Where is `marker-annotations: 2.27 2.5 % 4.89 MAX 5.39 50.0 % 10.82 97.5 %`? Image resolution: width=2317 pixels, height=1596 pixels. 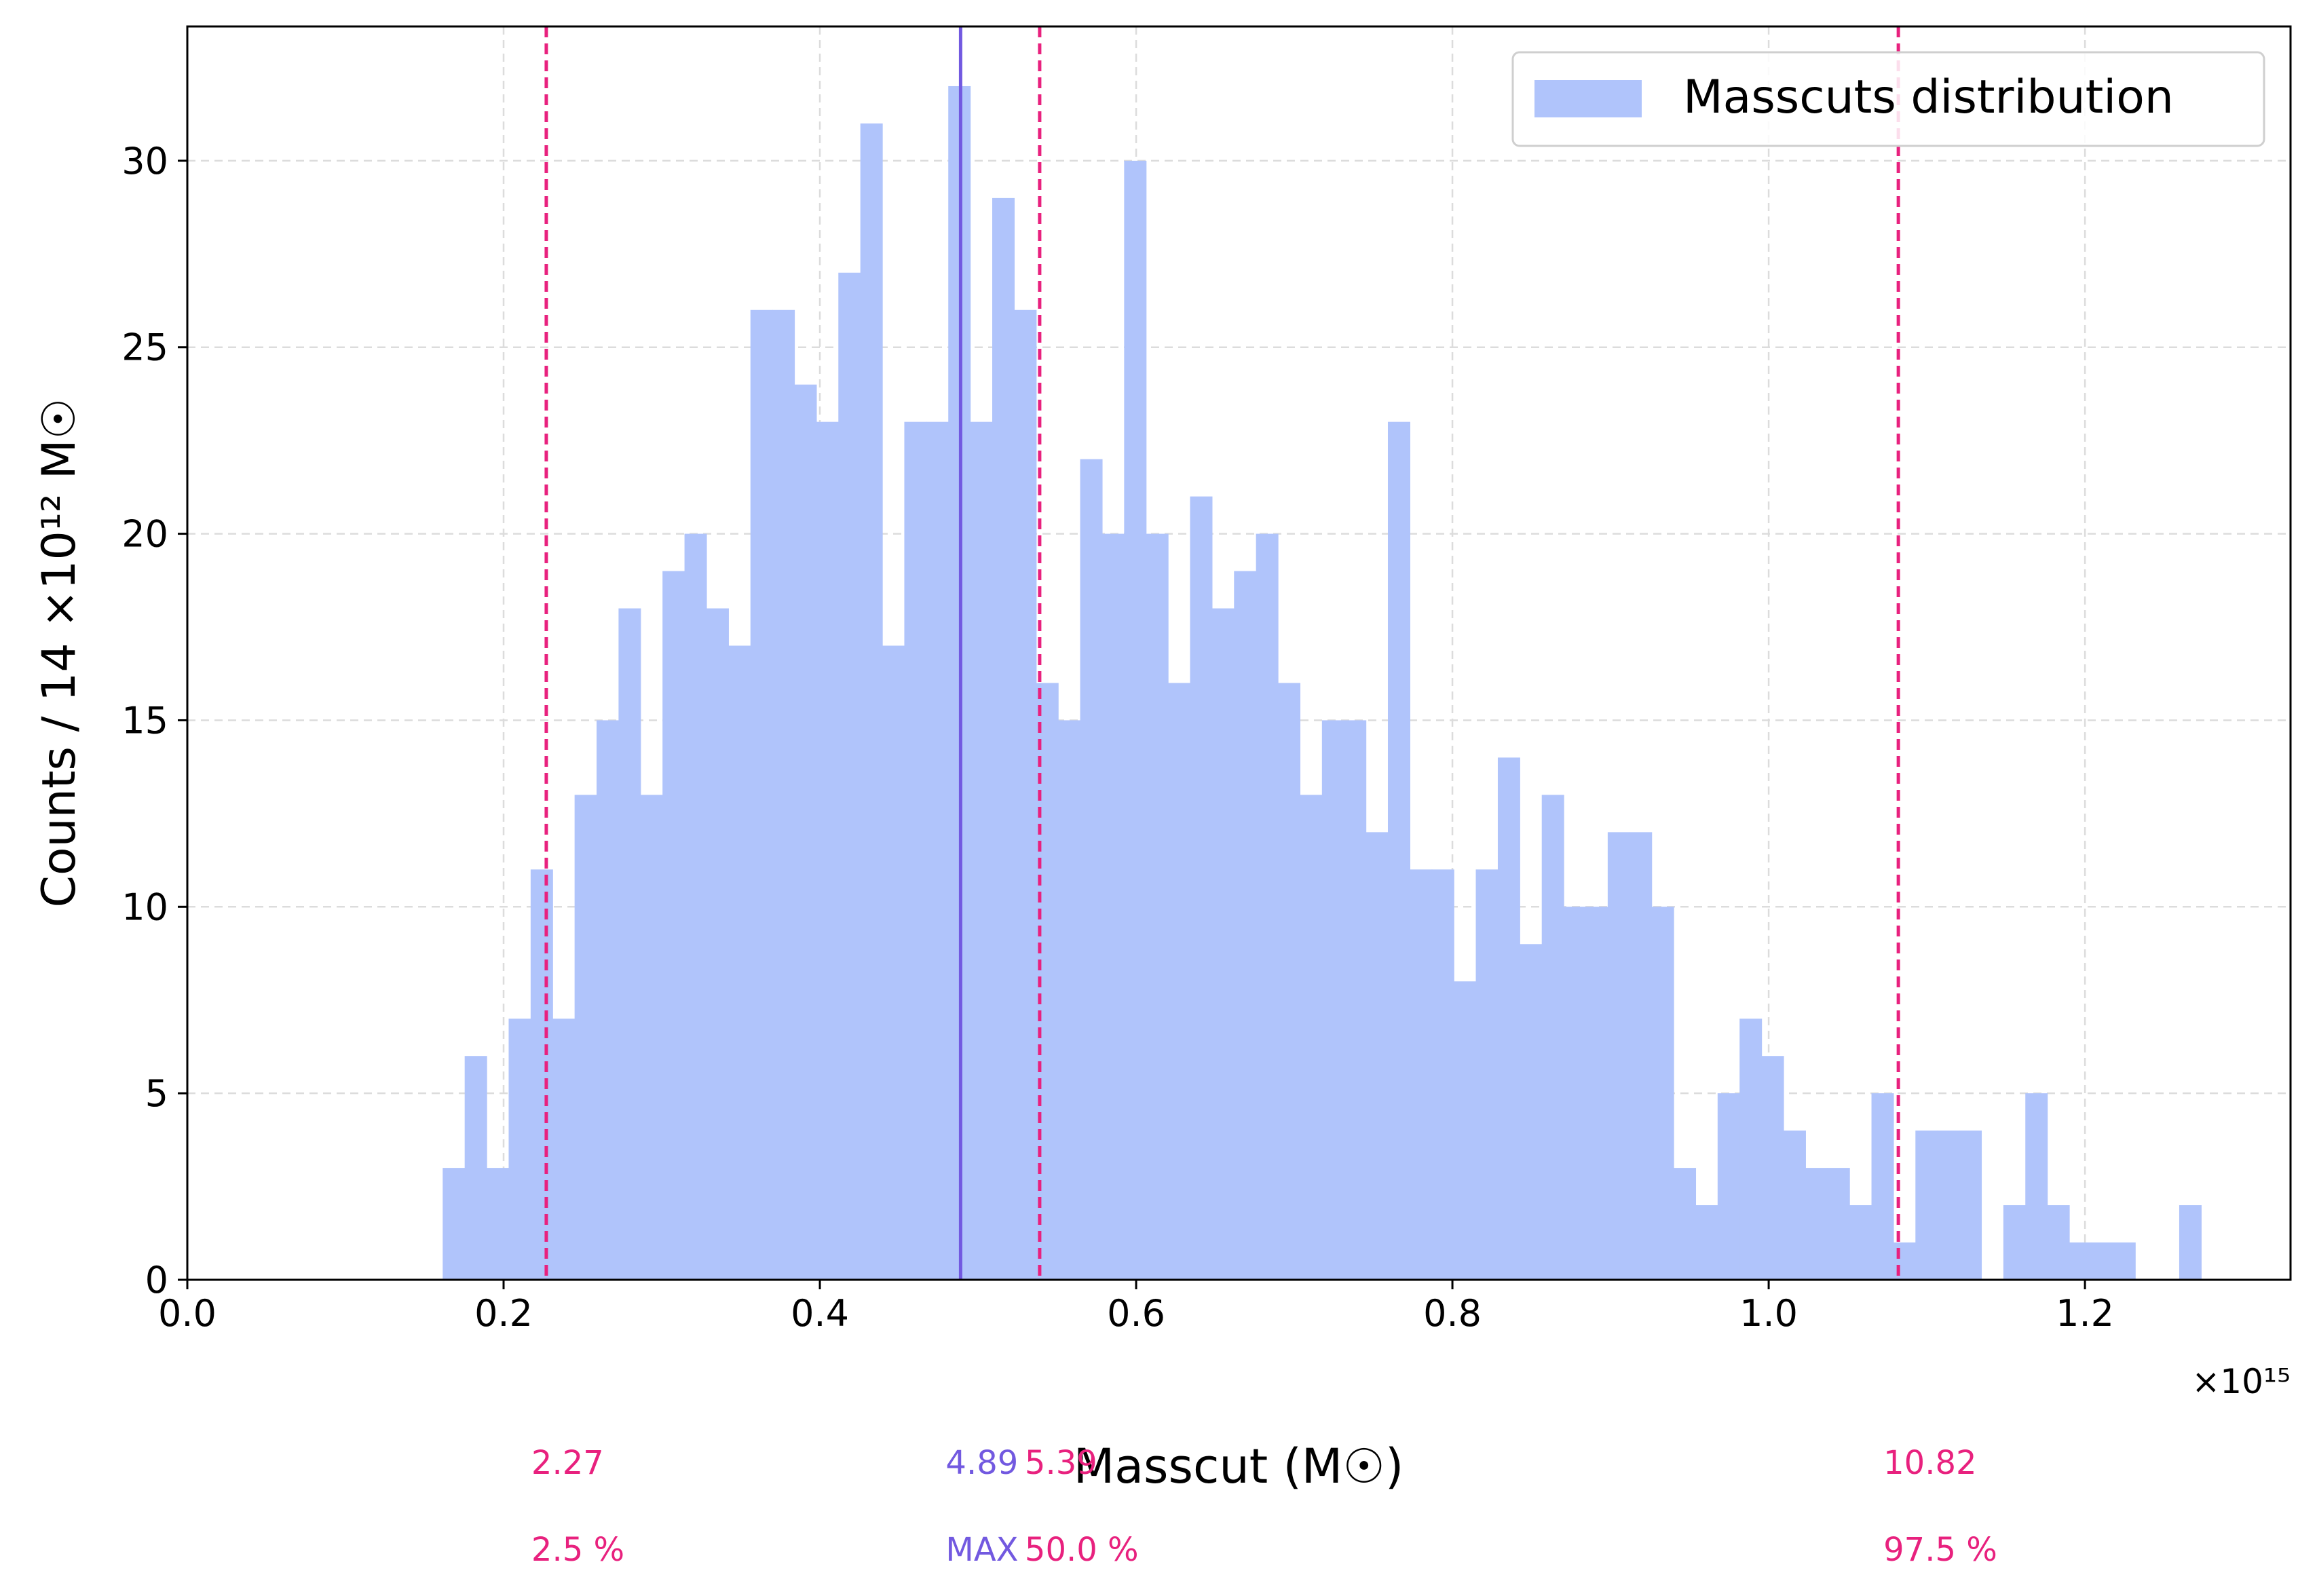 marker-annotations: 2.27 2.5 % 4.89 MAX 5.39 50.0 % 10.82 97.5 % is located at coordinates (1264, 1506).